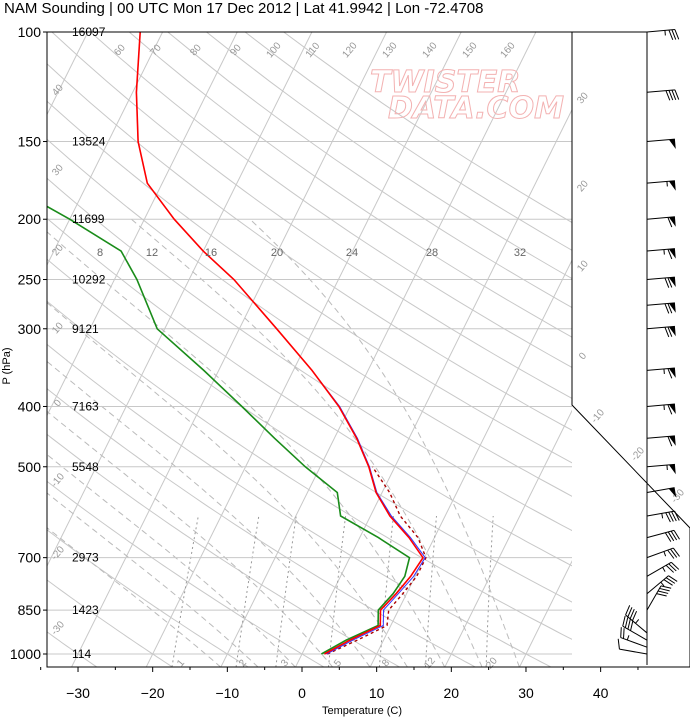 The width and height of the screenshot is (690, 718). What do you see at coordinates (526, 693) in the screenshot?
I see `temperature-tick-label: 30` at bounding box center [526, 693].